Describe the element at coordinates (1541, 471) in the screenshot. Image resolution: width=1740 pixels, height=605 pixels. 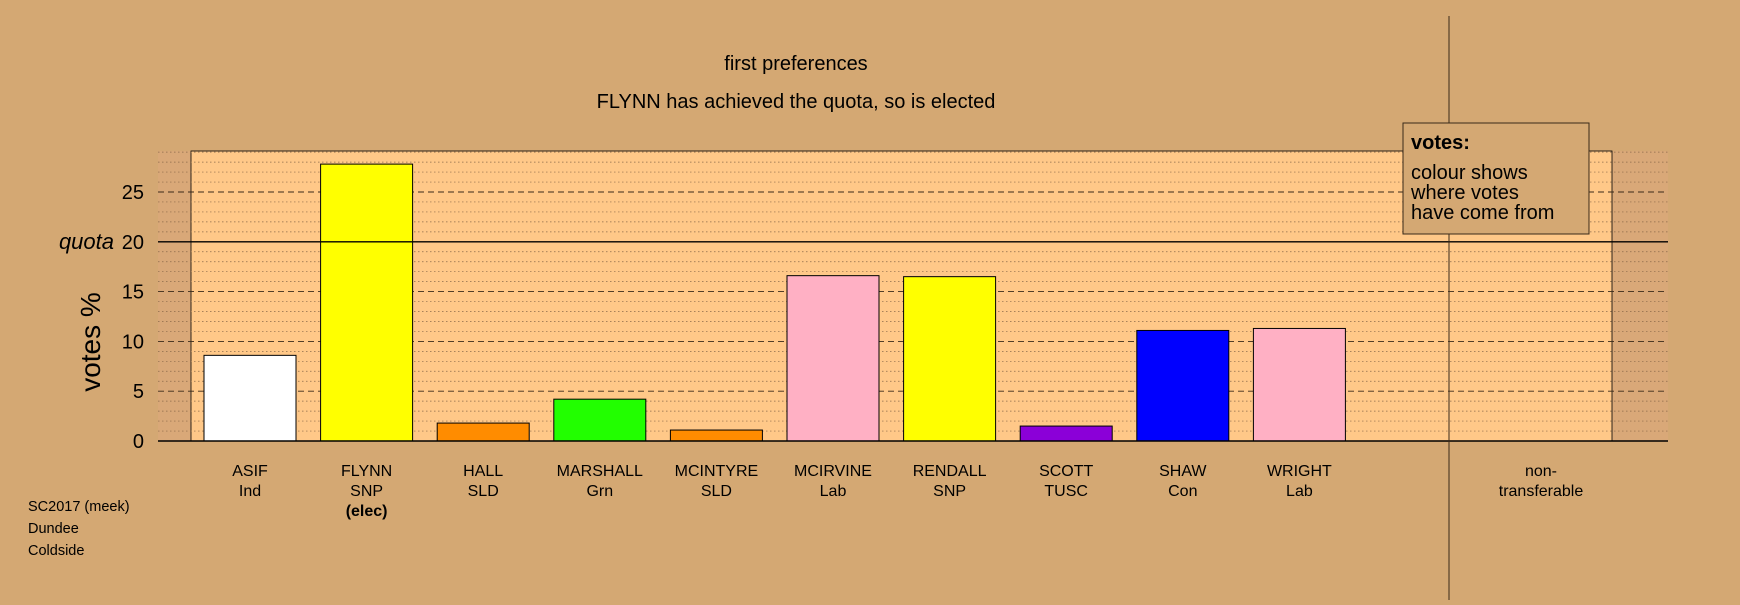
I see `nontransferable-label-line1: non-` at that location.